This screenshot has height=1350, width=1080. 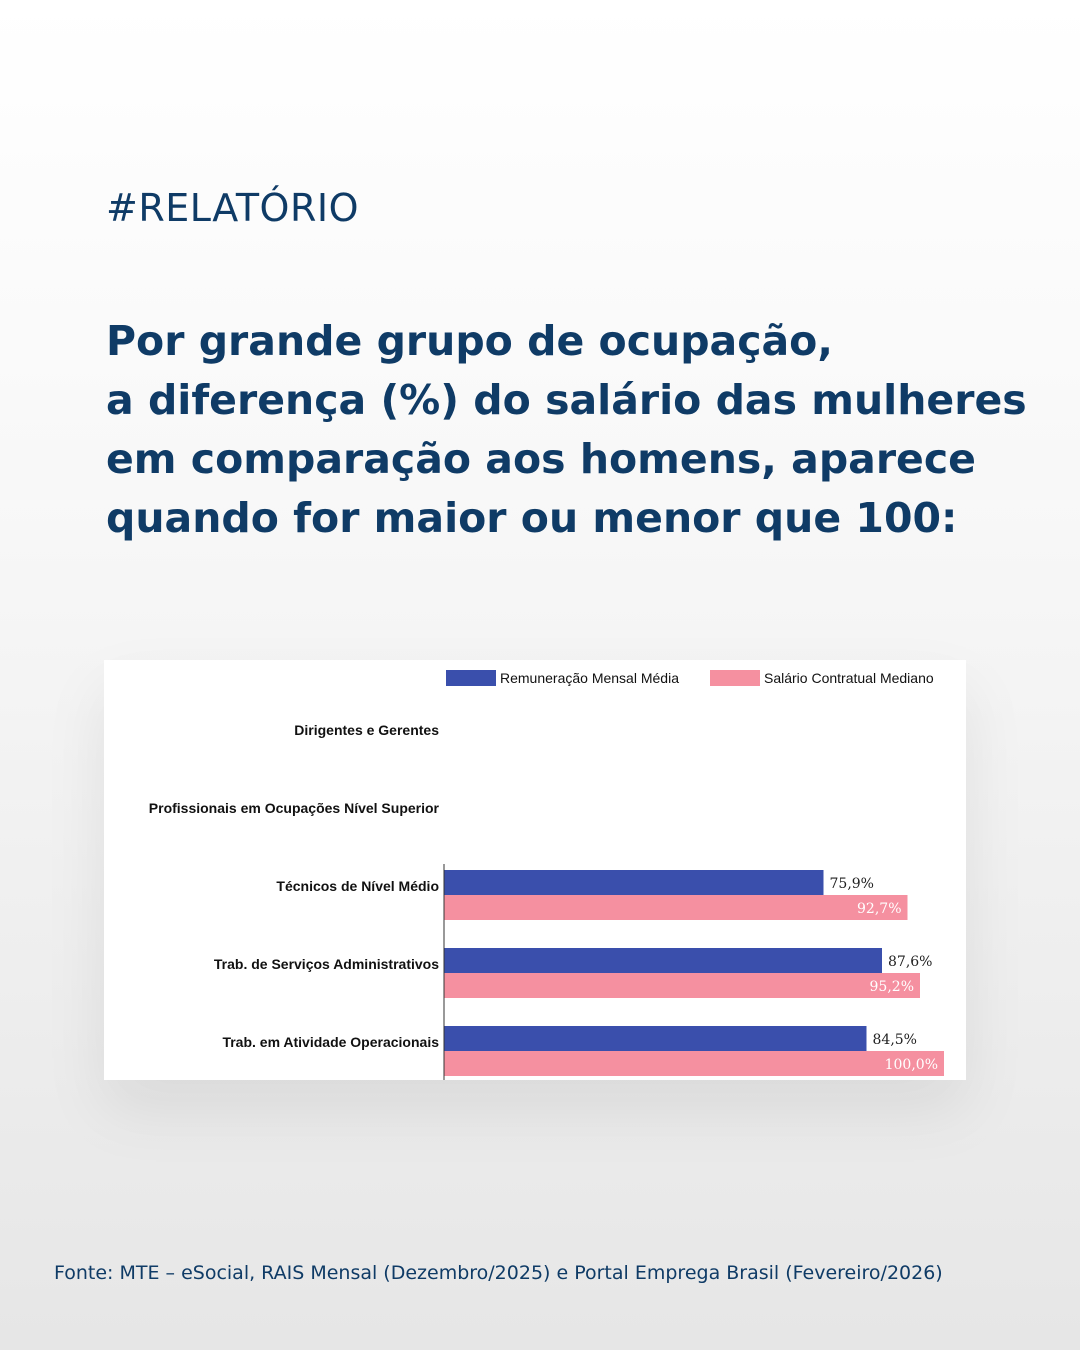 What do you see at coordinates (532, 518) in the screenshot?
I see `headline-line: quando for maior ou menor que 100:` at bounding box center [532, 518].